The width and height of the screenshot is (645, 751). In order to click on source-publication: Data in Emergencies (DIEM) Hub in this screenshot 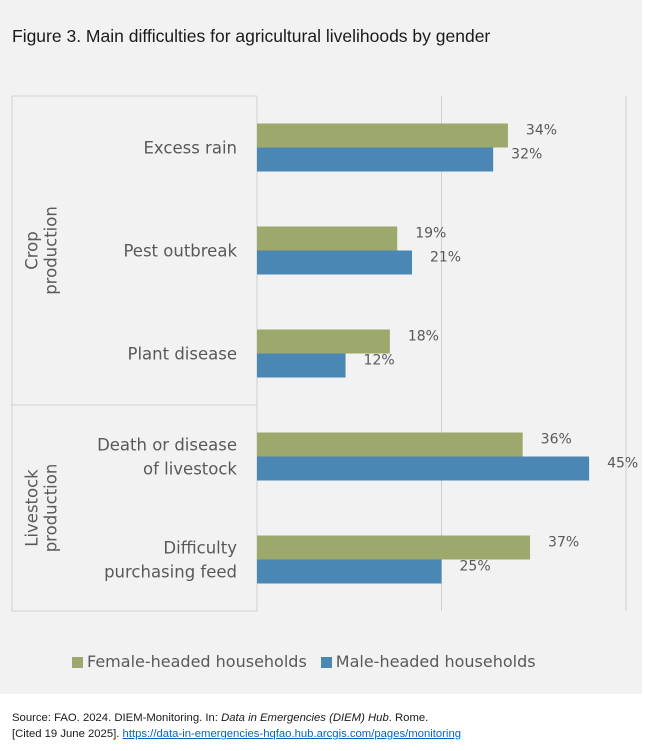, I will do `click(305, 718)`.